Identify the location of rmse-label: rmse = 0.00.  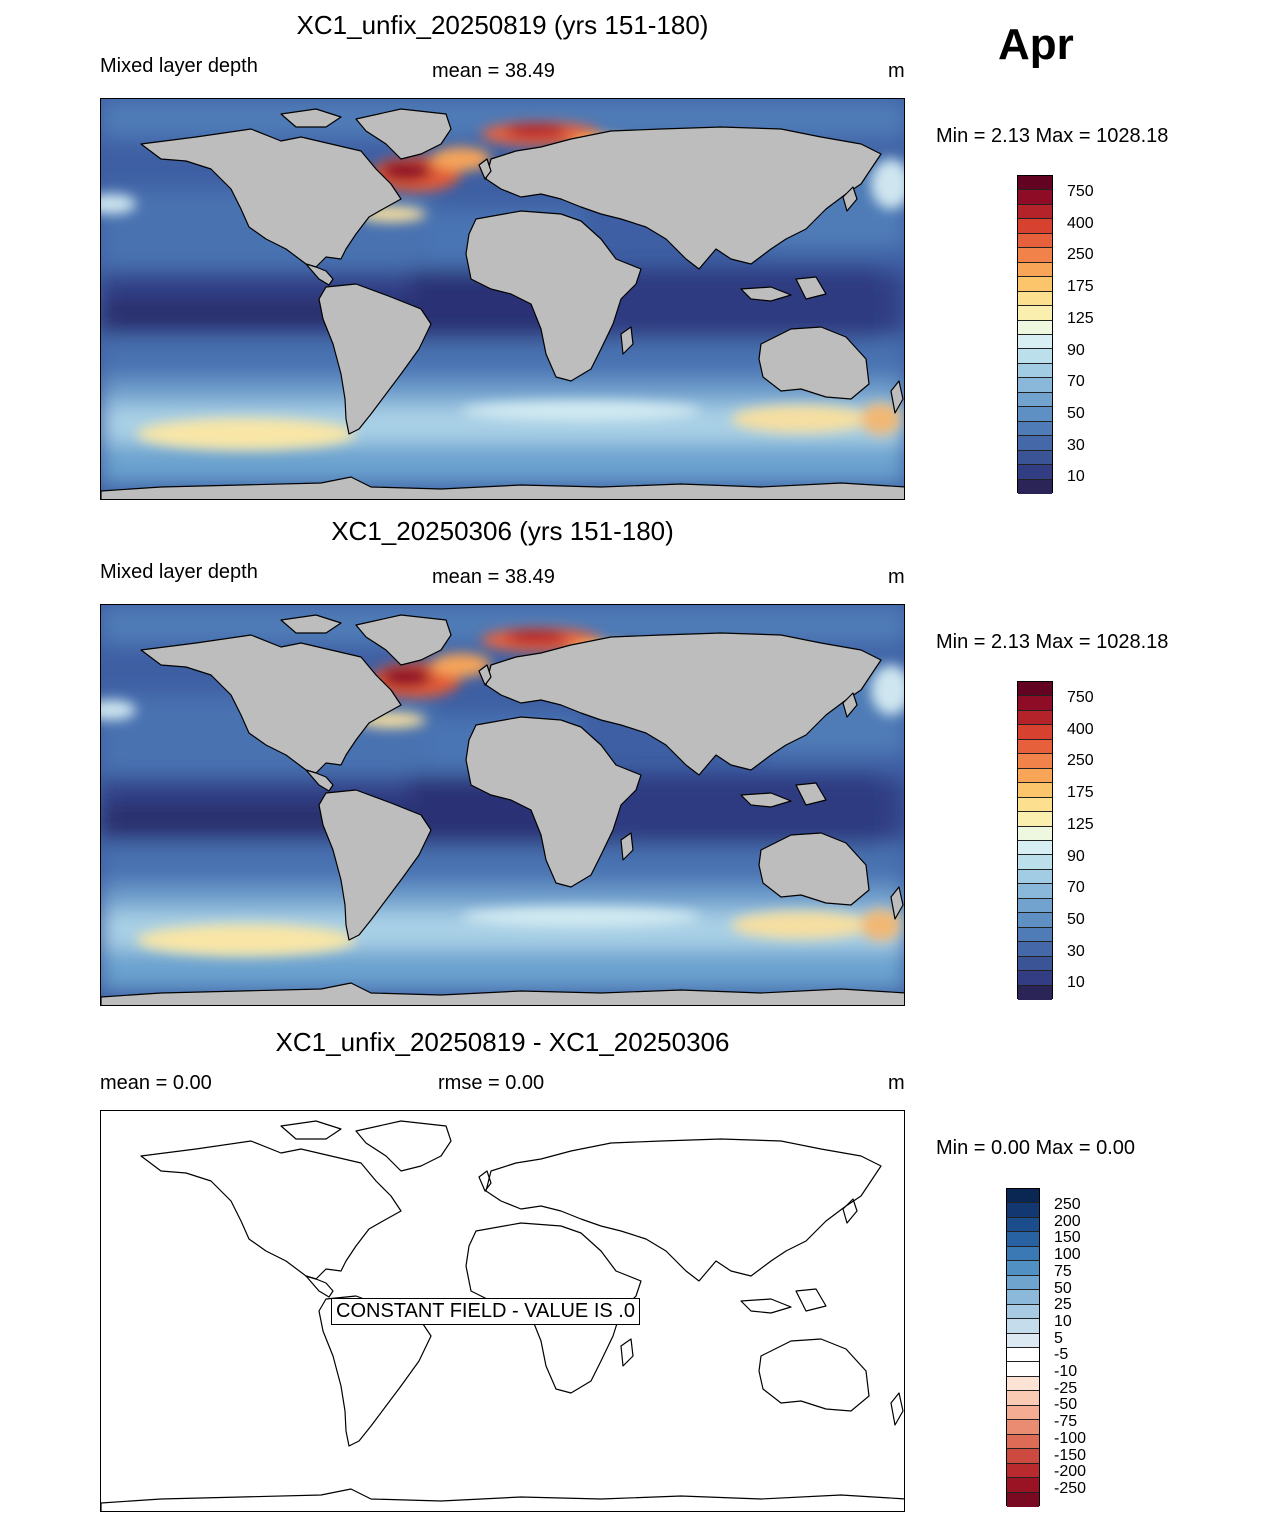
(491, 1083).